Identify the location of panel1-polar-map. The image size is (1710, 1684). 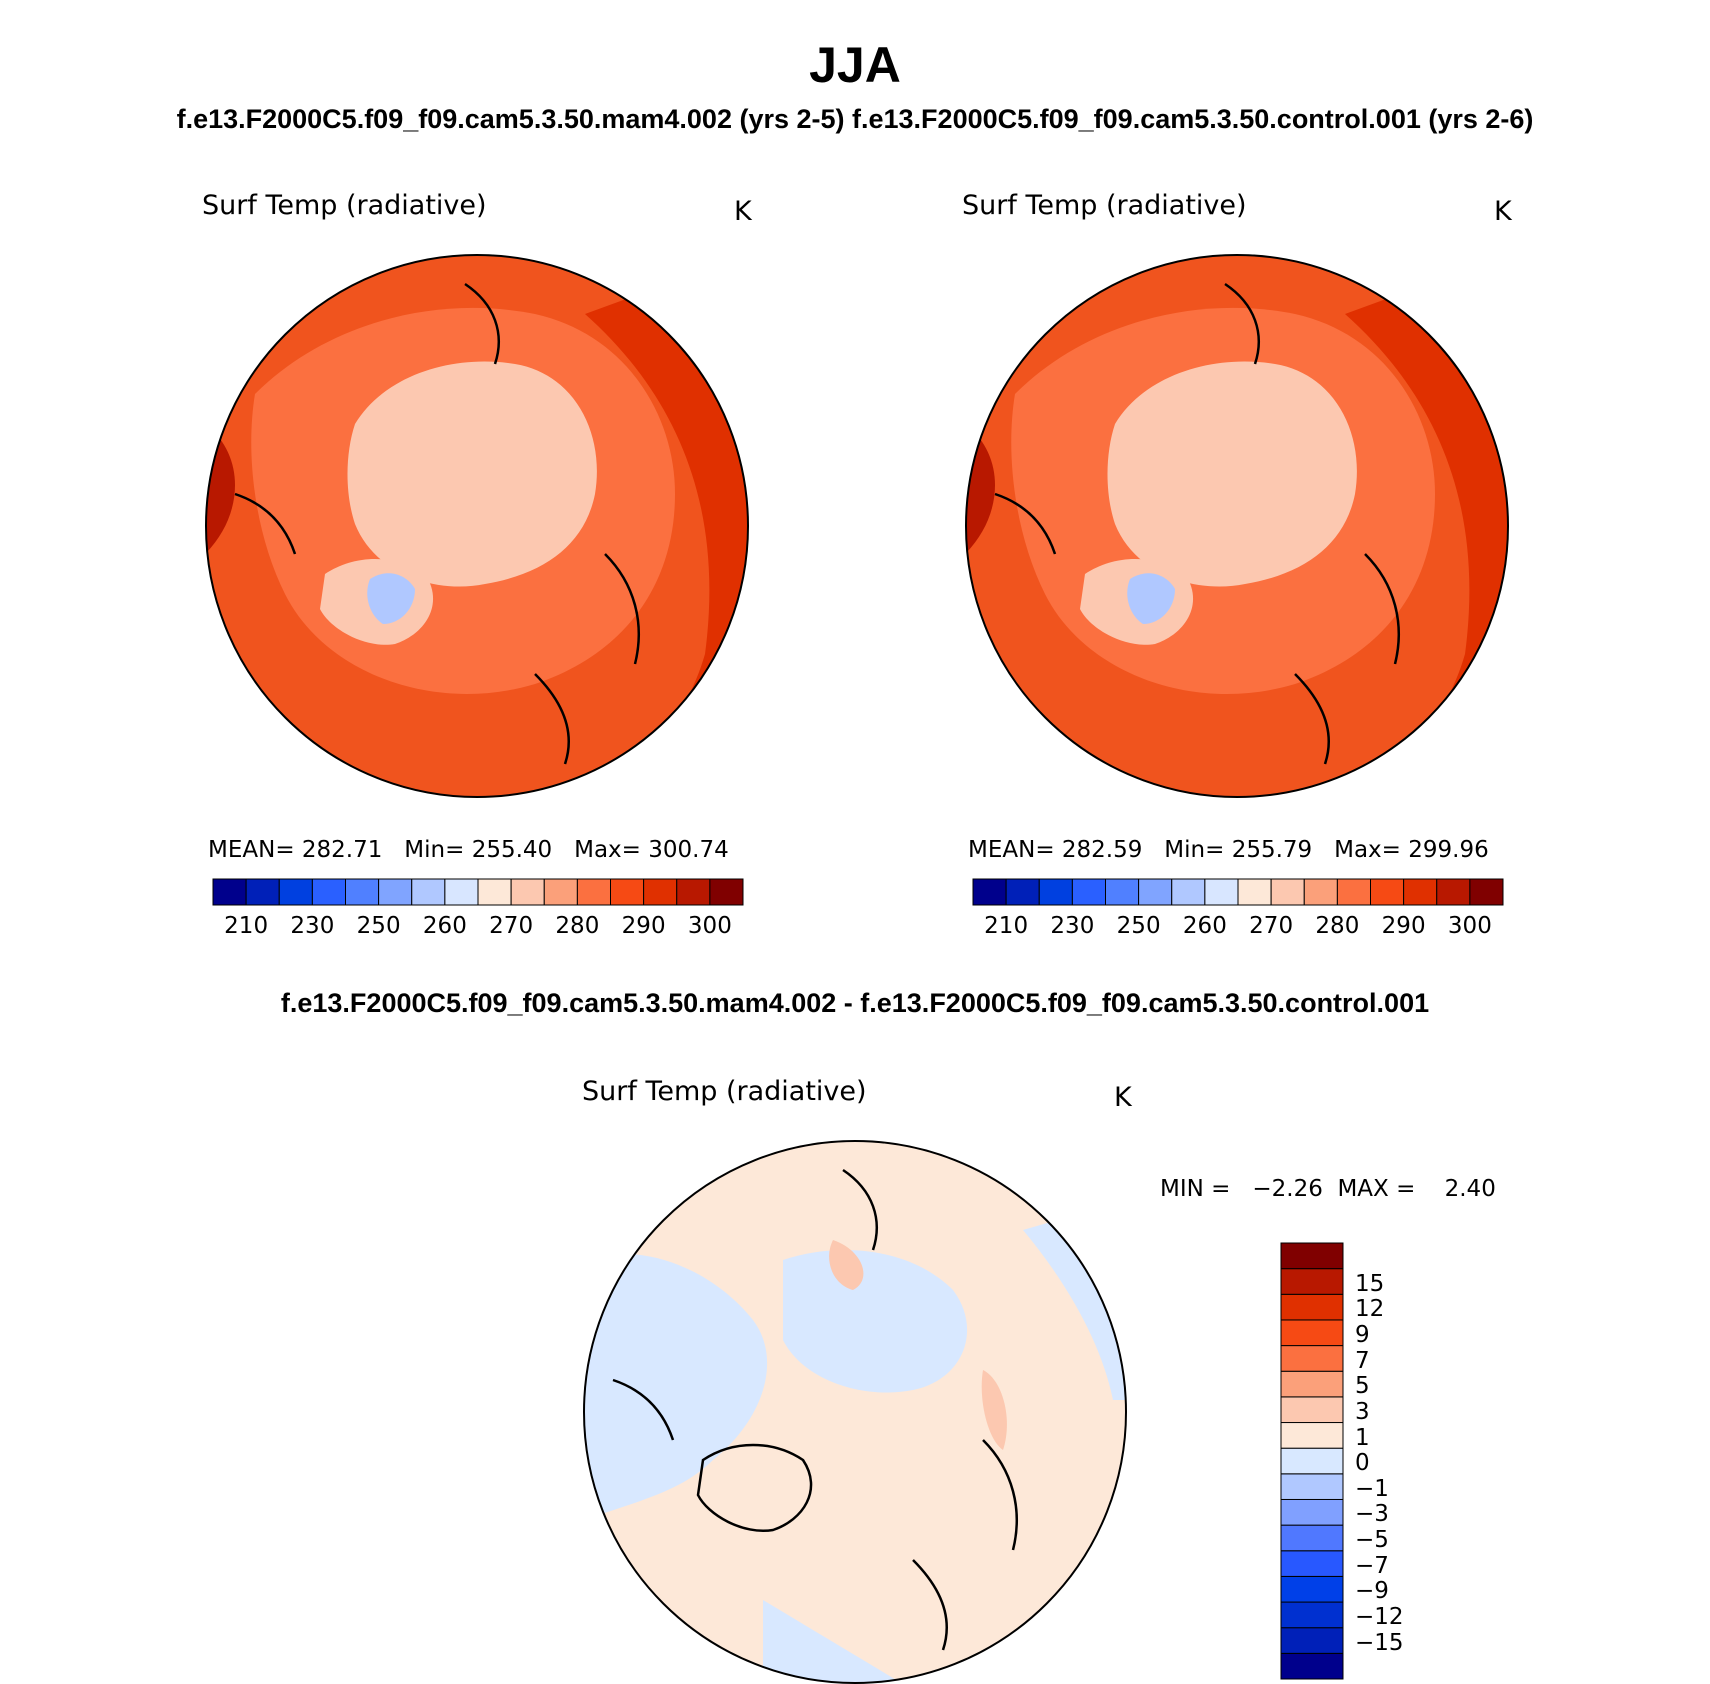
(477, 526).